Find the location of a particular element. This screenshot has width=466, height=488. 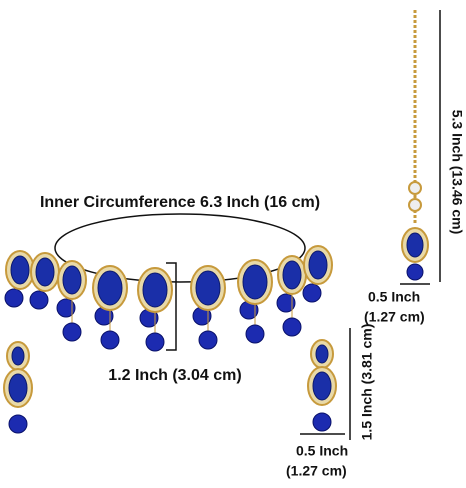

earring-length-label: 1.5 Inch (3.81 cm) is located at coordinates (367, 382).